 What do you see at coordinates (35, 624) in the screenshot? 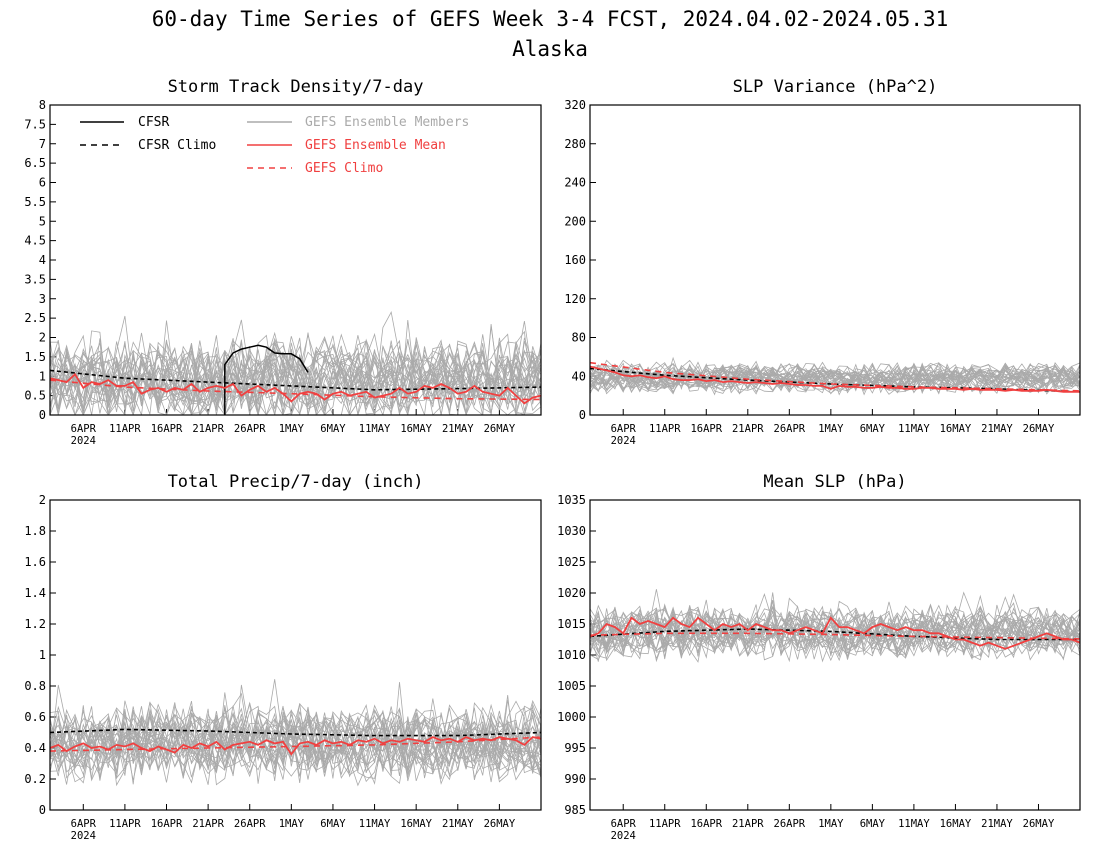
I see `y-tick-label: 1.2` at bounding box center [35, 624].